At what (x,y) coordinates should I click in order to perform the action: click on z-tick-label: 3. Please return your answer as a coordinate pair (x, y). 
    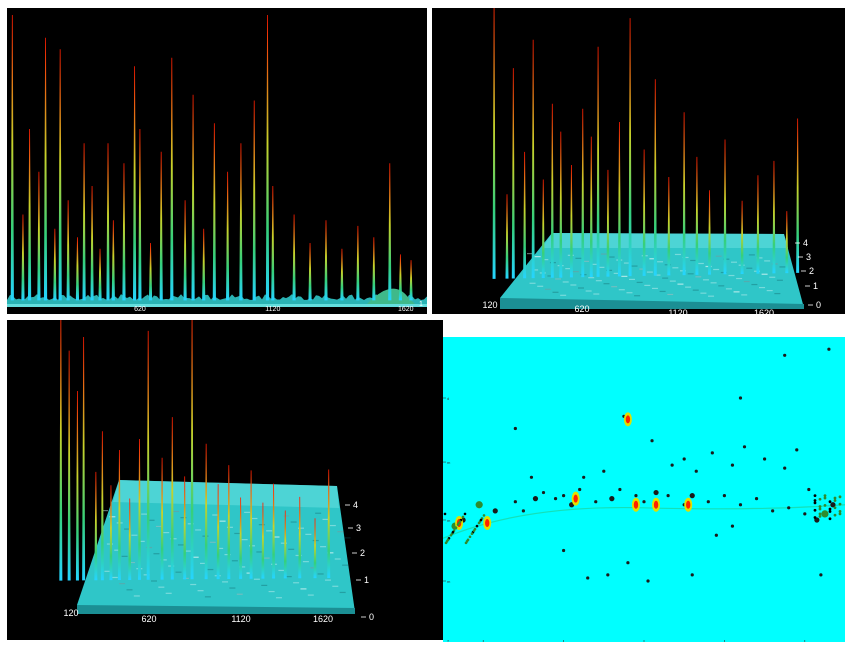
    Looking at the image, I should click on (808, 257).